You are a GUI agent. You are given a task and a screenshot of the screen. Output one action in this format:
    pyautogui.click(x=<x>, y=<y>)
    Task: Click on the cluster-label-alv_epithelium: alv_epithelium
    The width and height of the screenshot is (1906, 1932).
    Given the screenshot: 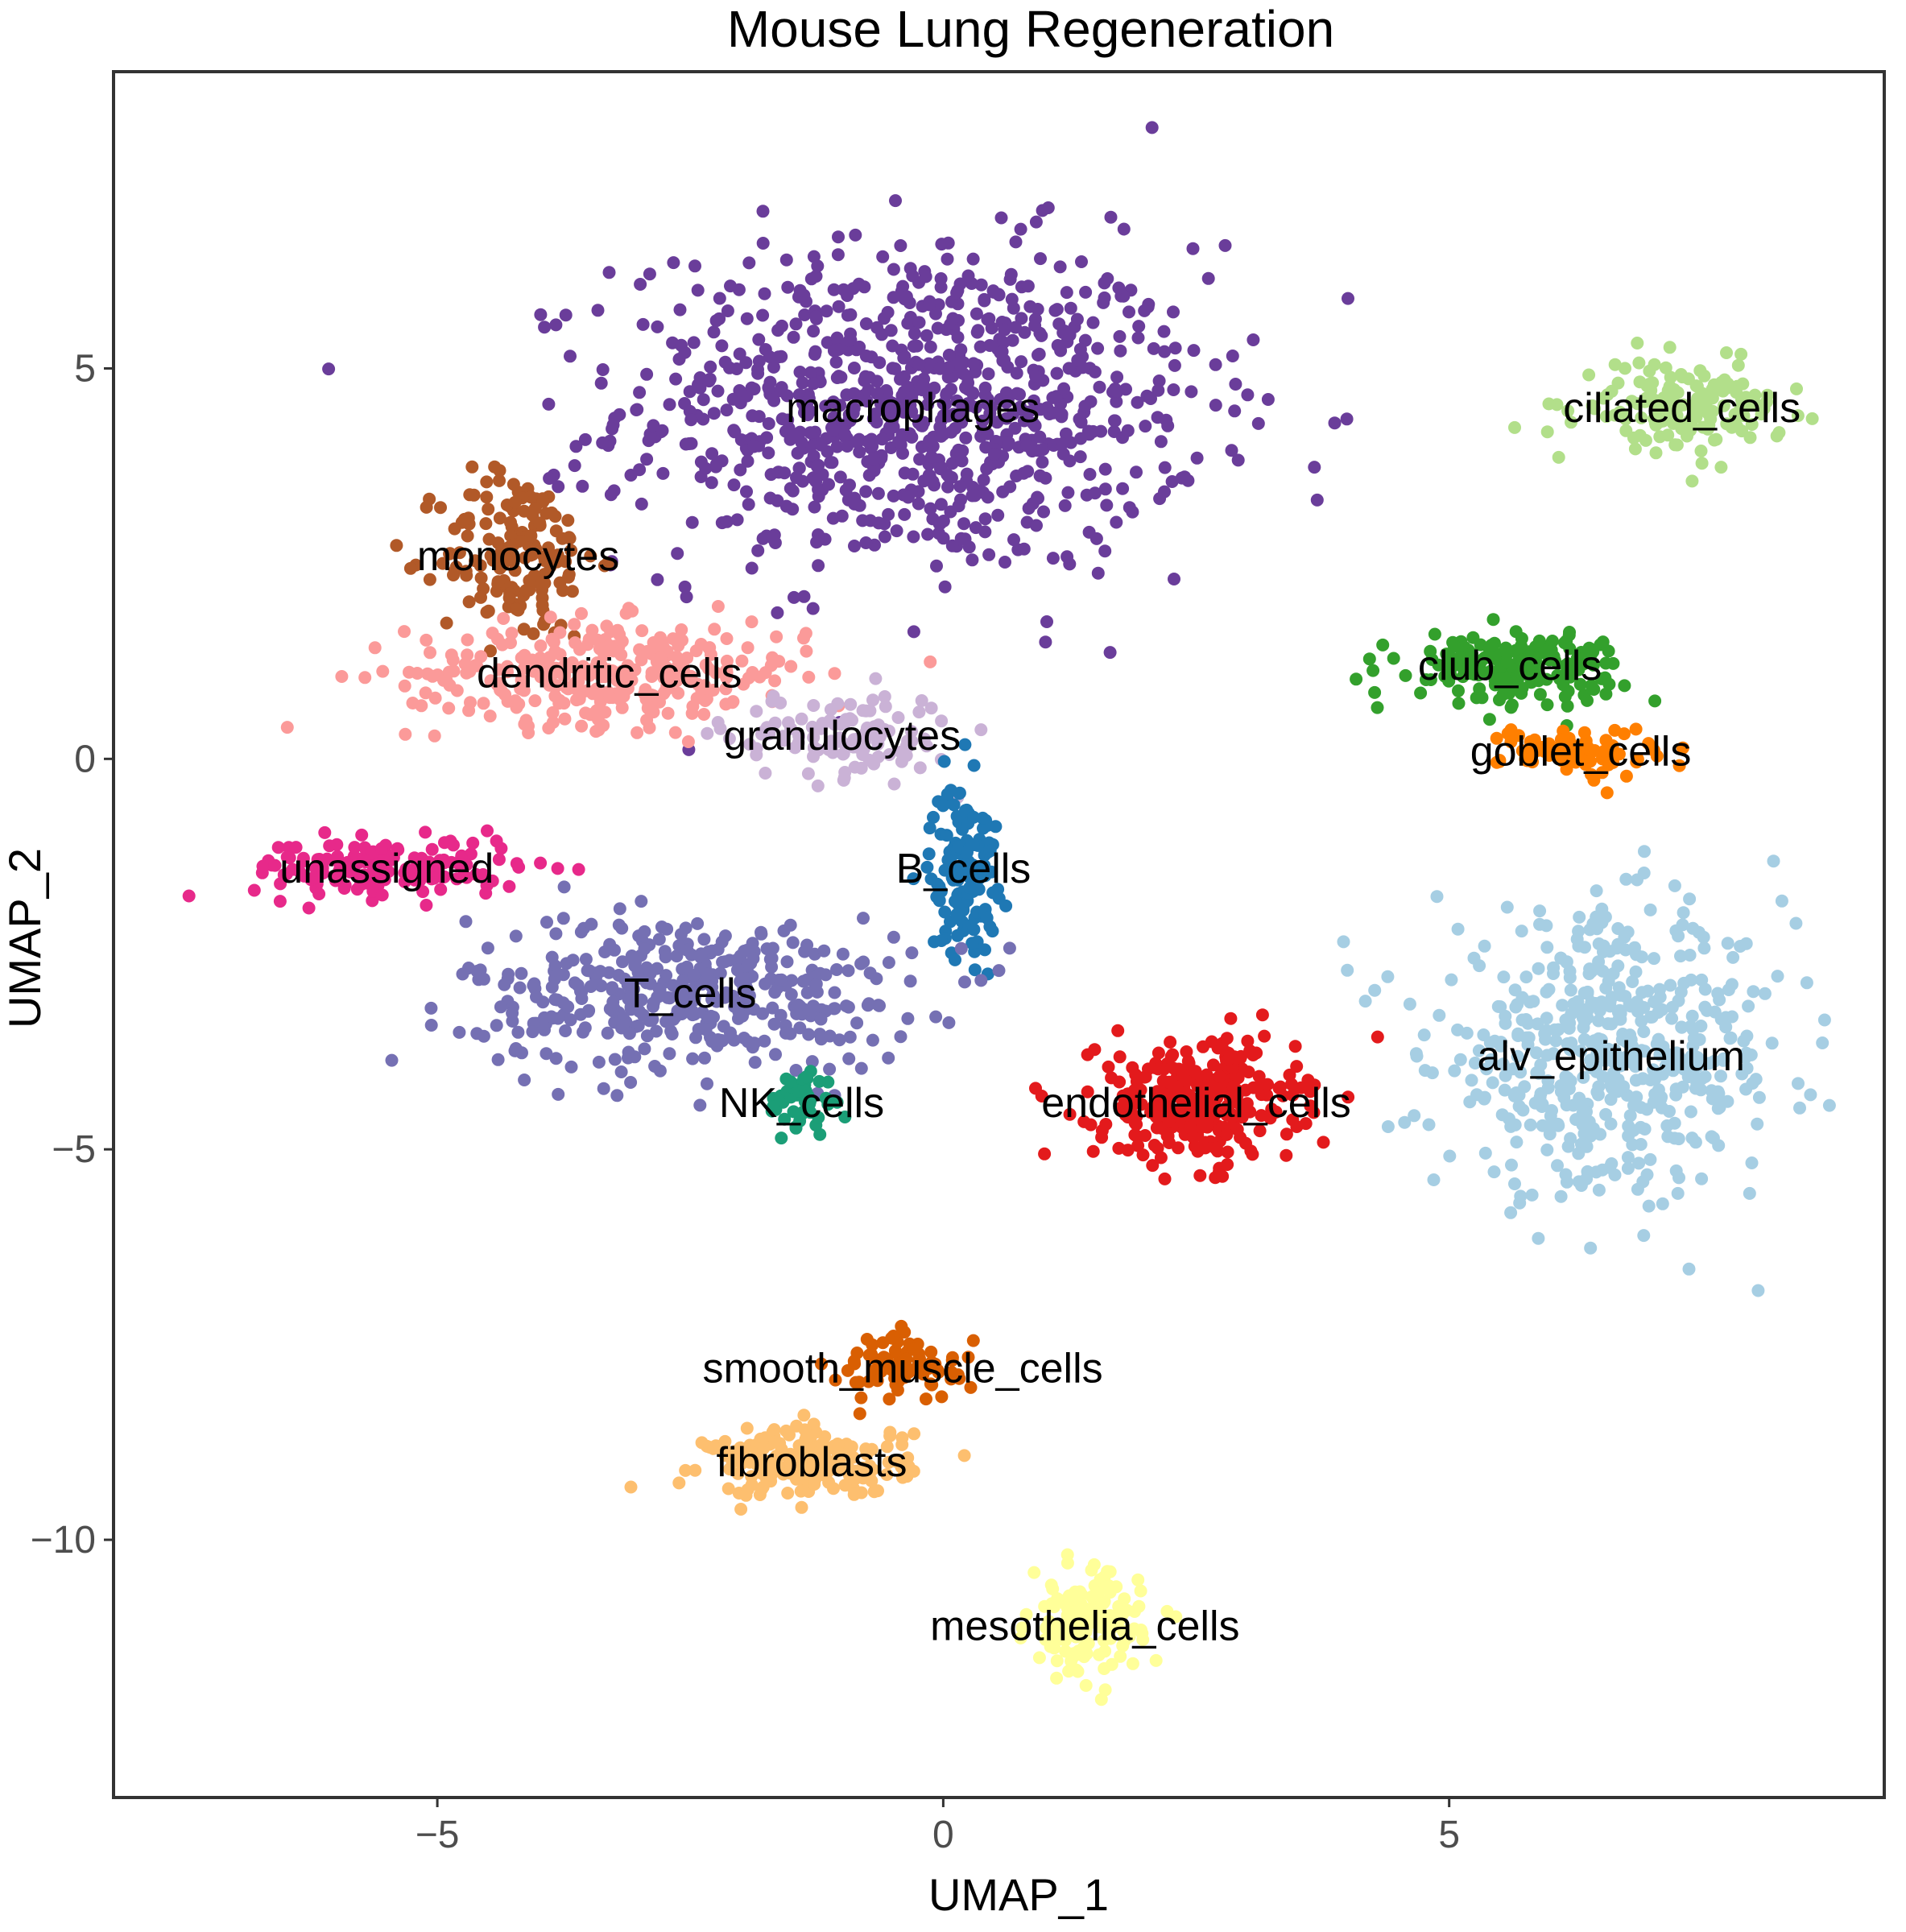 What is the action you would take?
    pyautogui.click(x=1610, y=1057)
    